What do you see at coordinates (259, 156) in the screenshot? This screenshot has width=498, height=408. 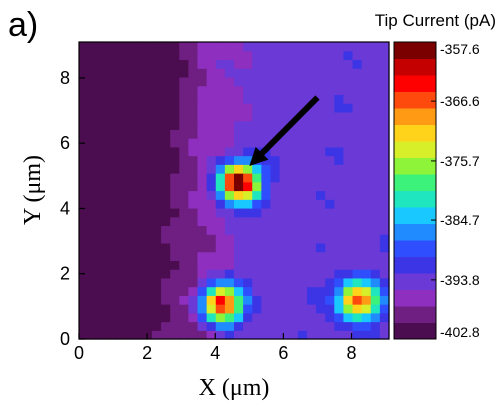 I see `arrow-head` at bounding box center [259, 156].